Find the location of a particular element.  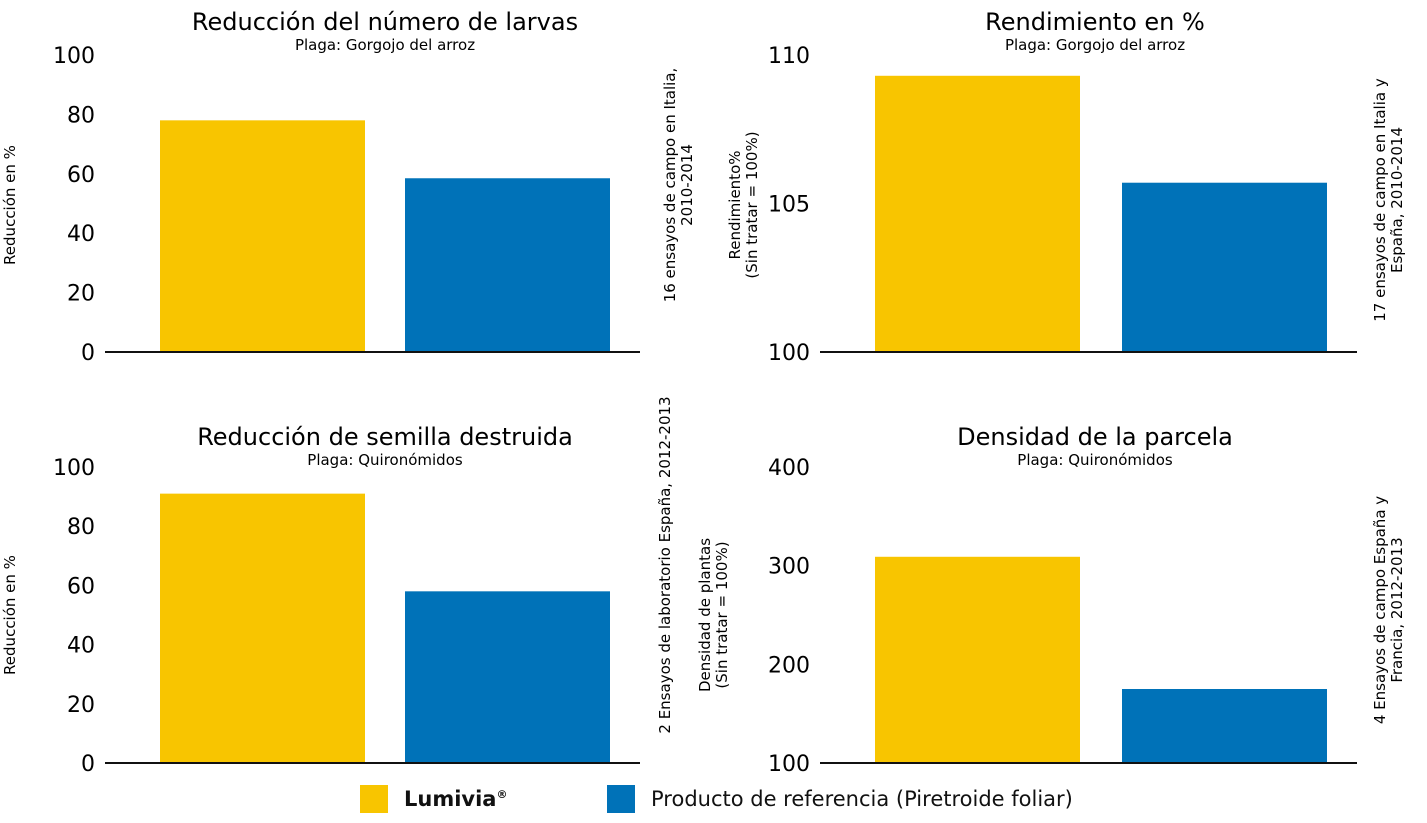

trial-note: 16 ensayos de campo en Italia, is located at coordinates (670, 185).